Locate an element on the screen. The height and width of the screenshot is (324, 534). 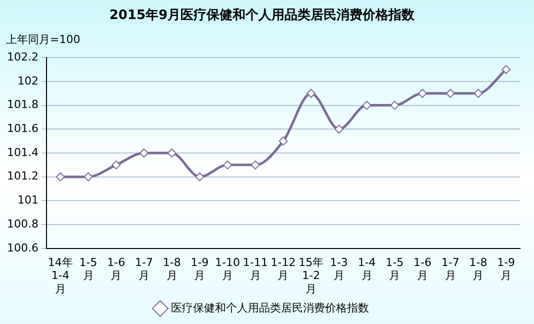
x-tick-label: 14年1-4月 is located at coordinates (60, 276).